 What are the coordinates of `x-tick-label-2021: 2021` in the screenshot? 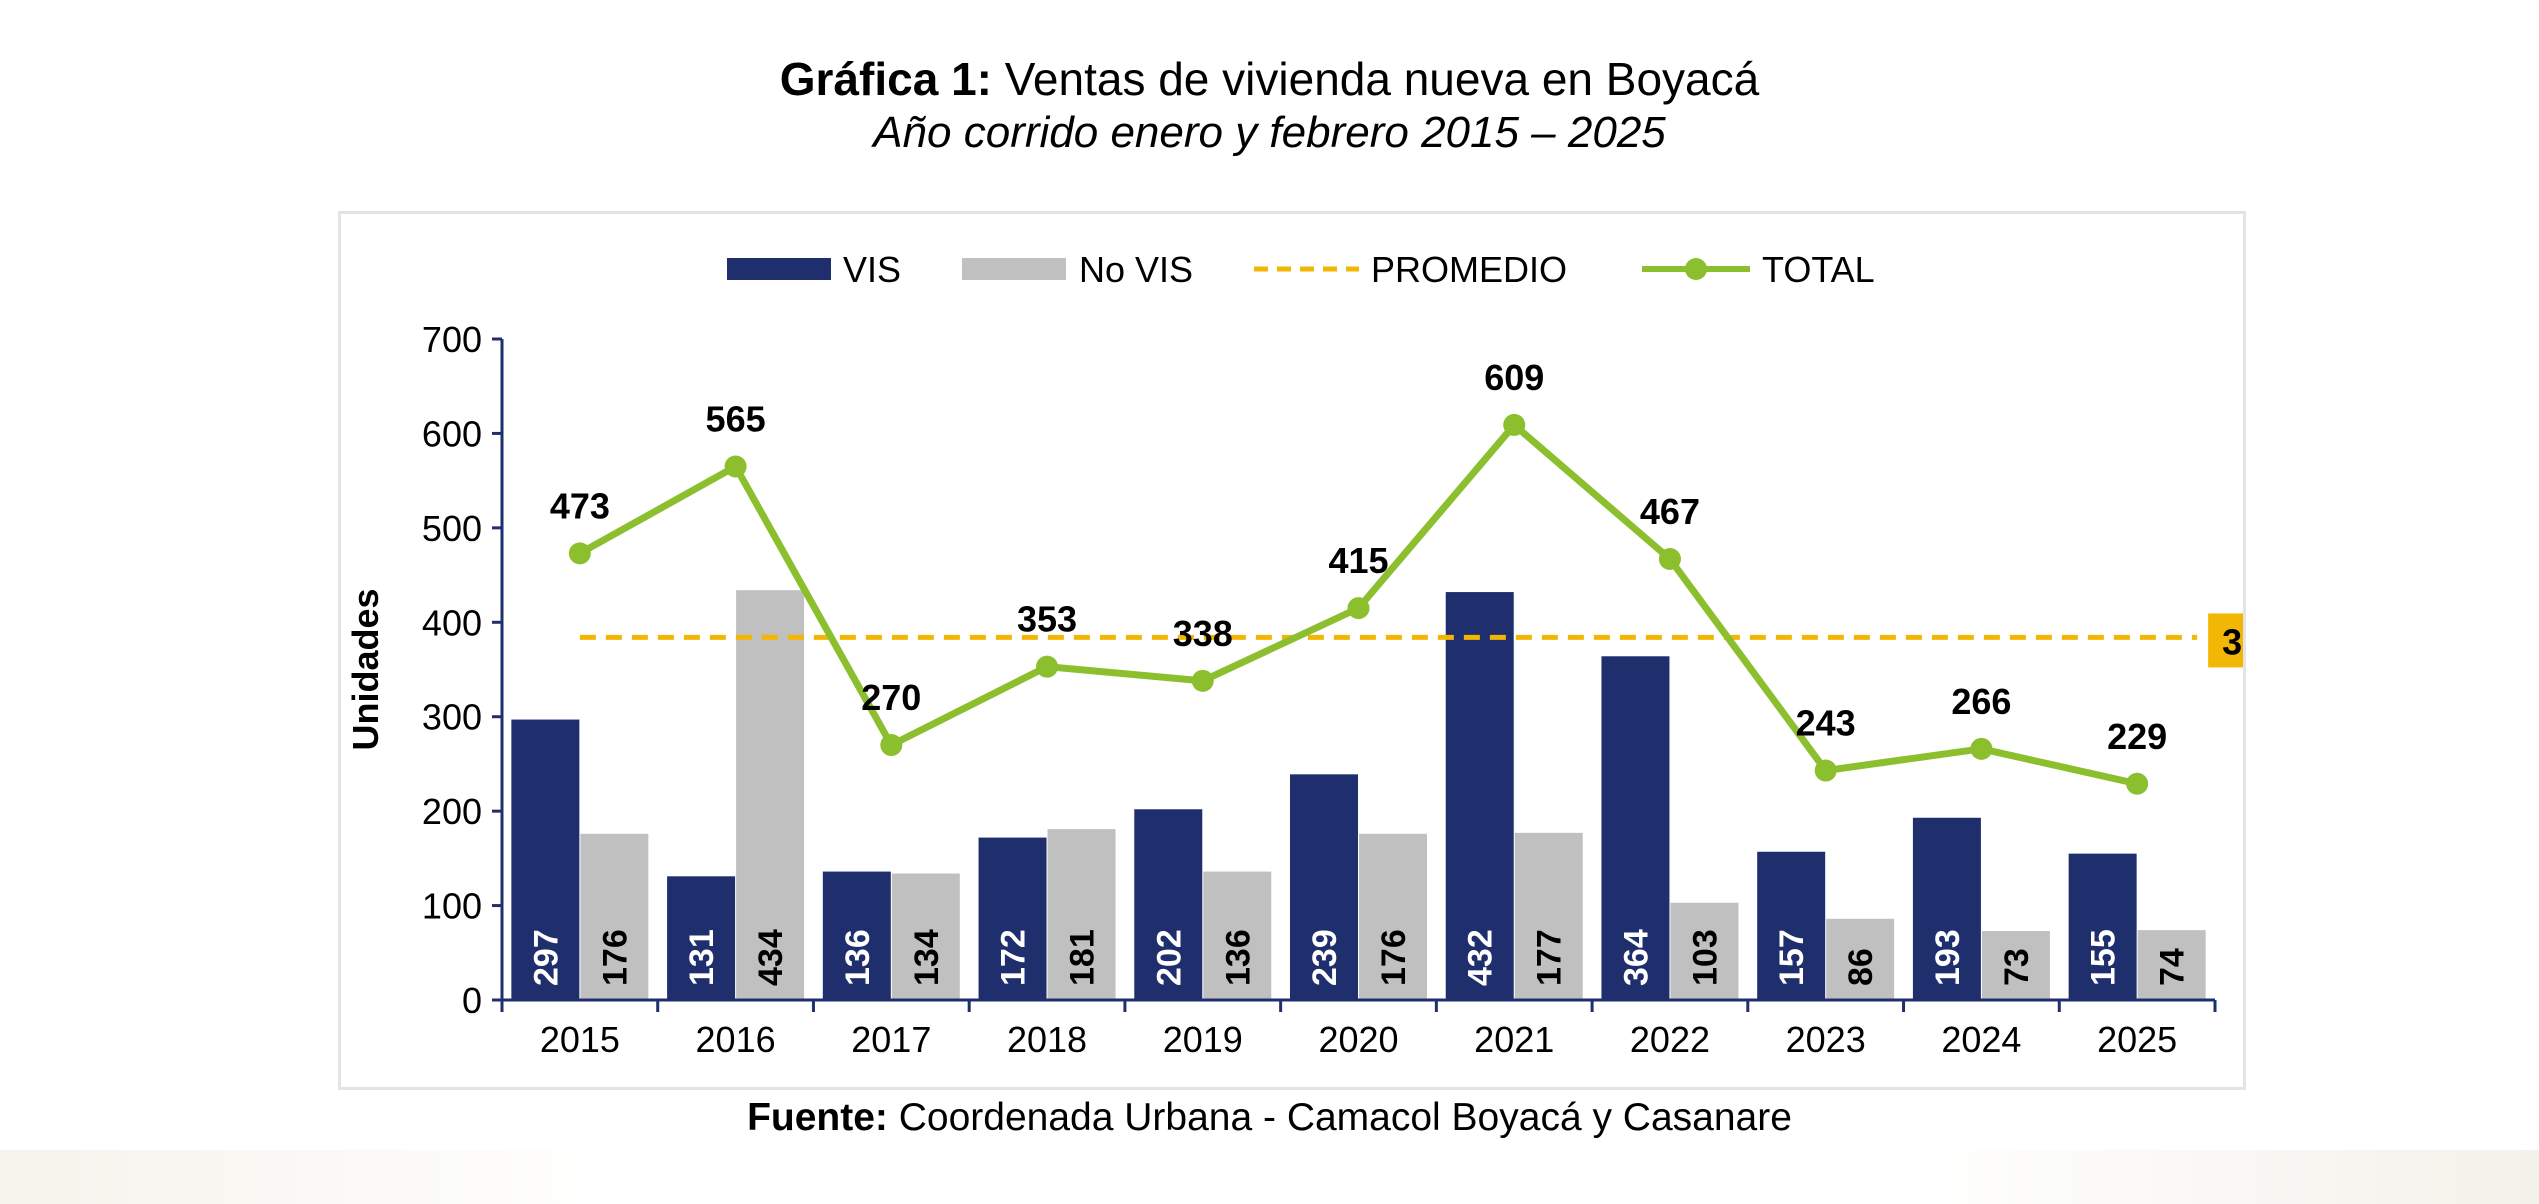 It's located at (1514, 1039).